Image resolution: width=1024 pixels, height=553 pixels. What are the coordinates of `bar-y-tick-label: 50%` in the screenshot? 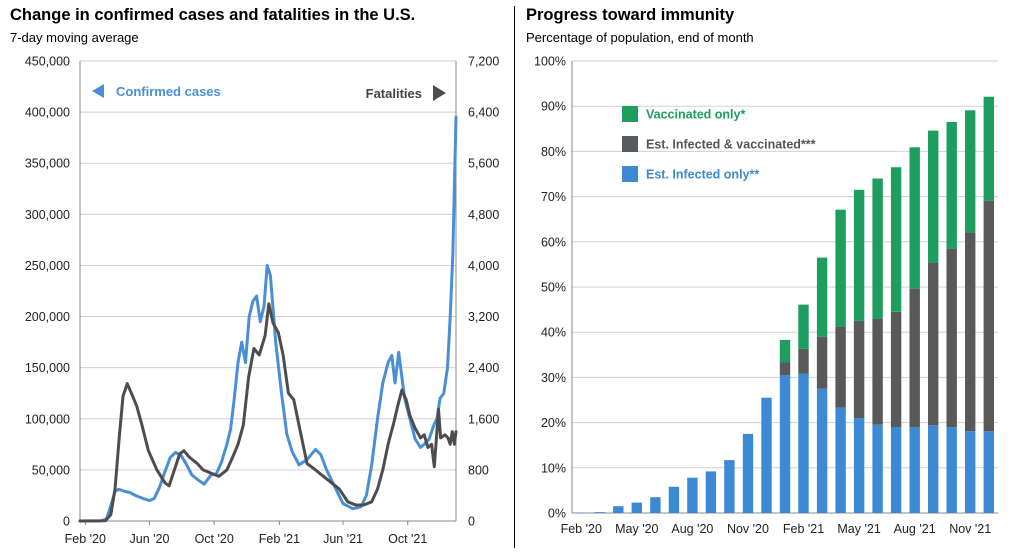 It's located at (553, 288).